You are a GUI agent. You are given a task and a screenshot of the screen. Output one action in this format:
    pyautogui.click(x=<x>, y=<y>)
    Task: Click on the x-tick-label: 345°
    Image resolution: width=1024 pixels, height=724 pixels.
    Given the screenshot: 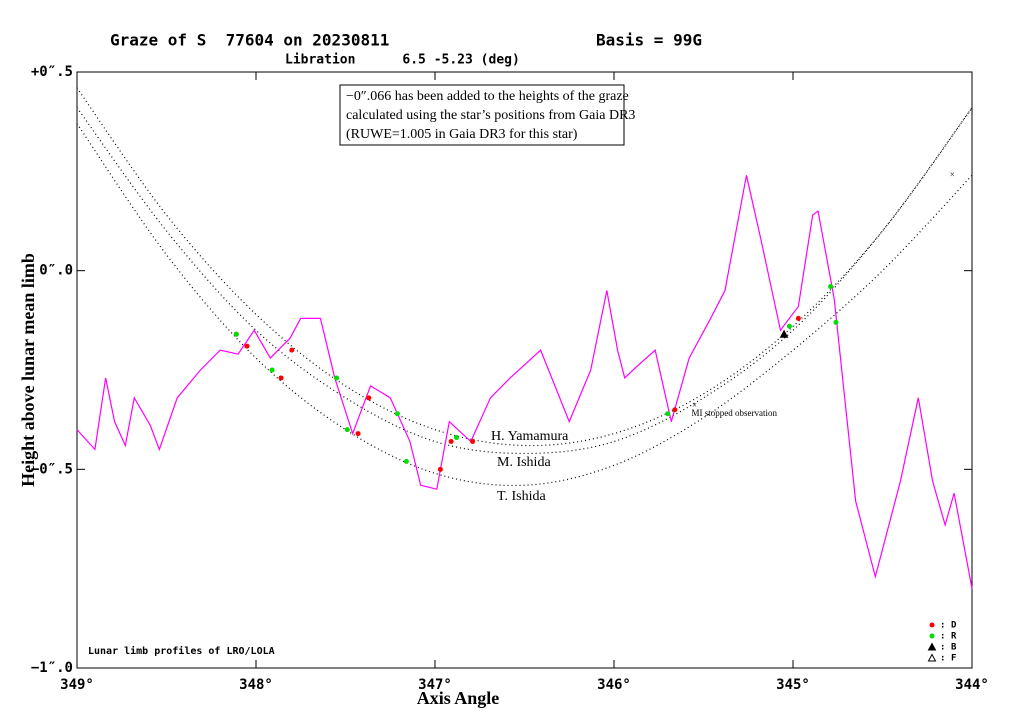 What is the action you would take?
    pyautogui.click(x=793, y=685)
    